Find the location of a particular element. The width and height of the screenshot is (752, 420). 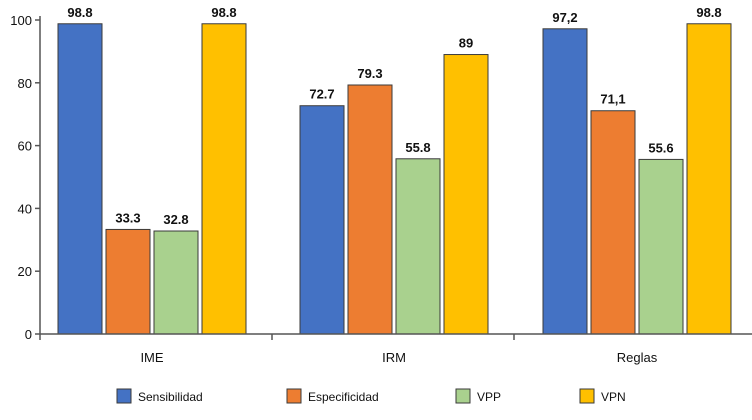

bar-vpp-reglas is located at coordinates (661, 246).